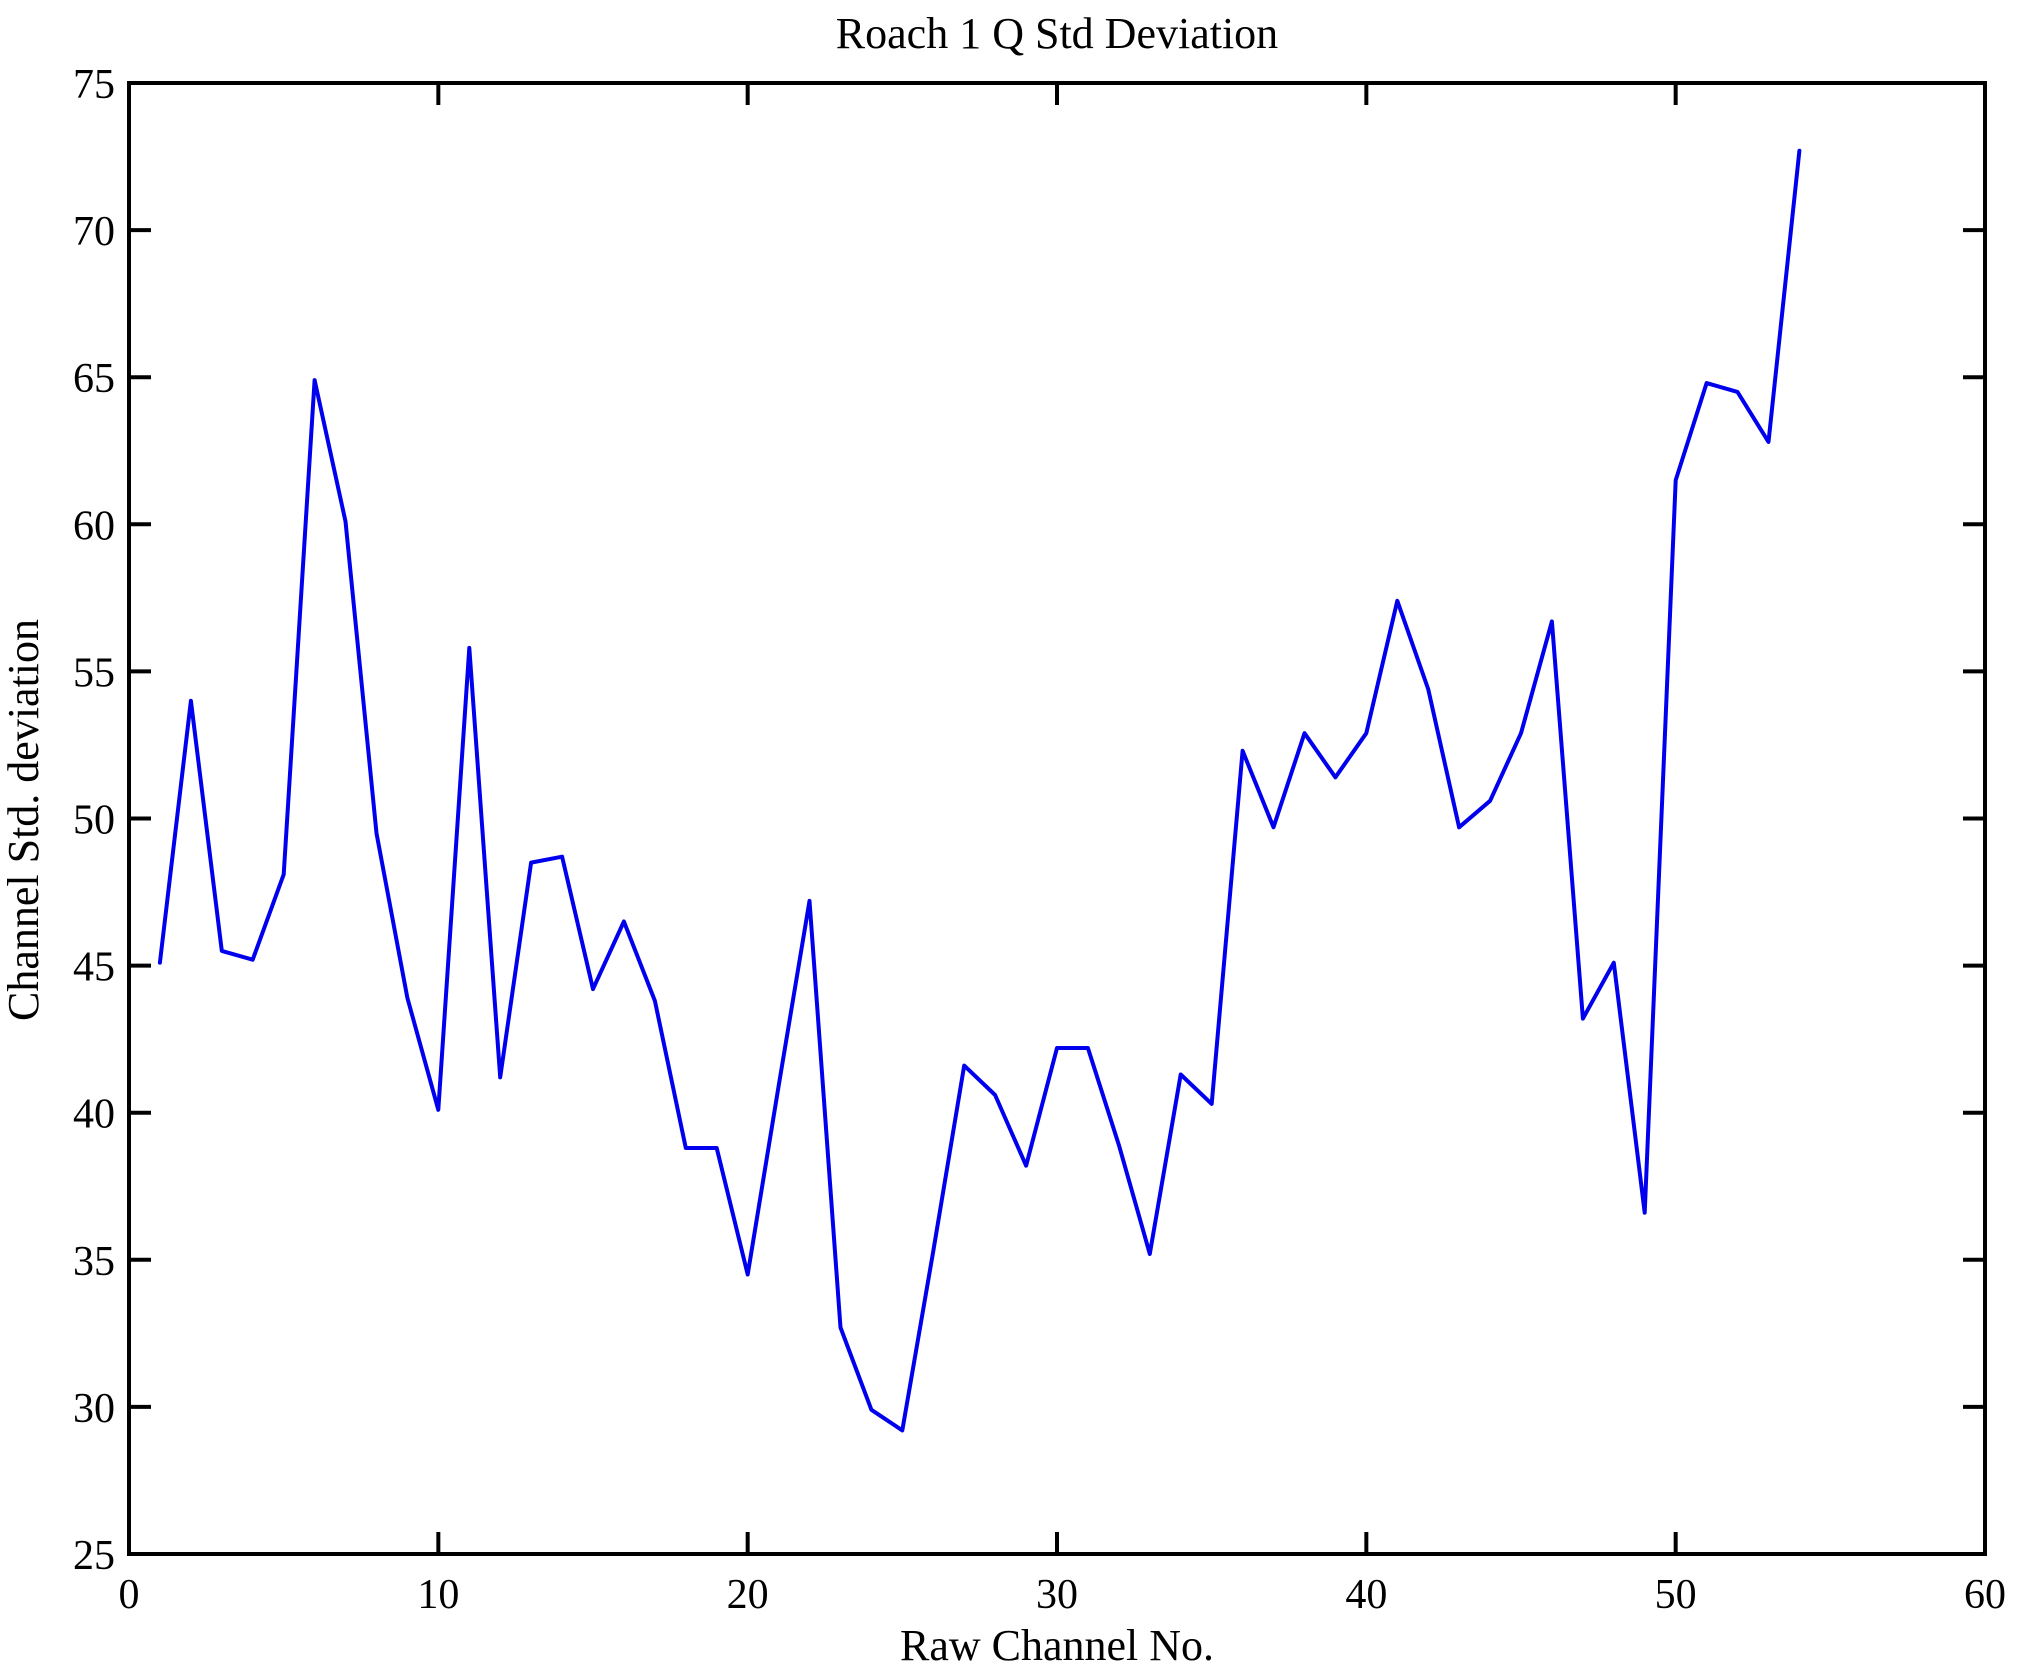  Describe the element at coordinates (748, 1595) in the screenshot. I see `x-tick-label: 20` at that location.